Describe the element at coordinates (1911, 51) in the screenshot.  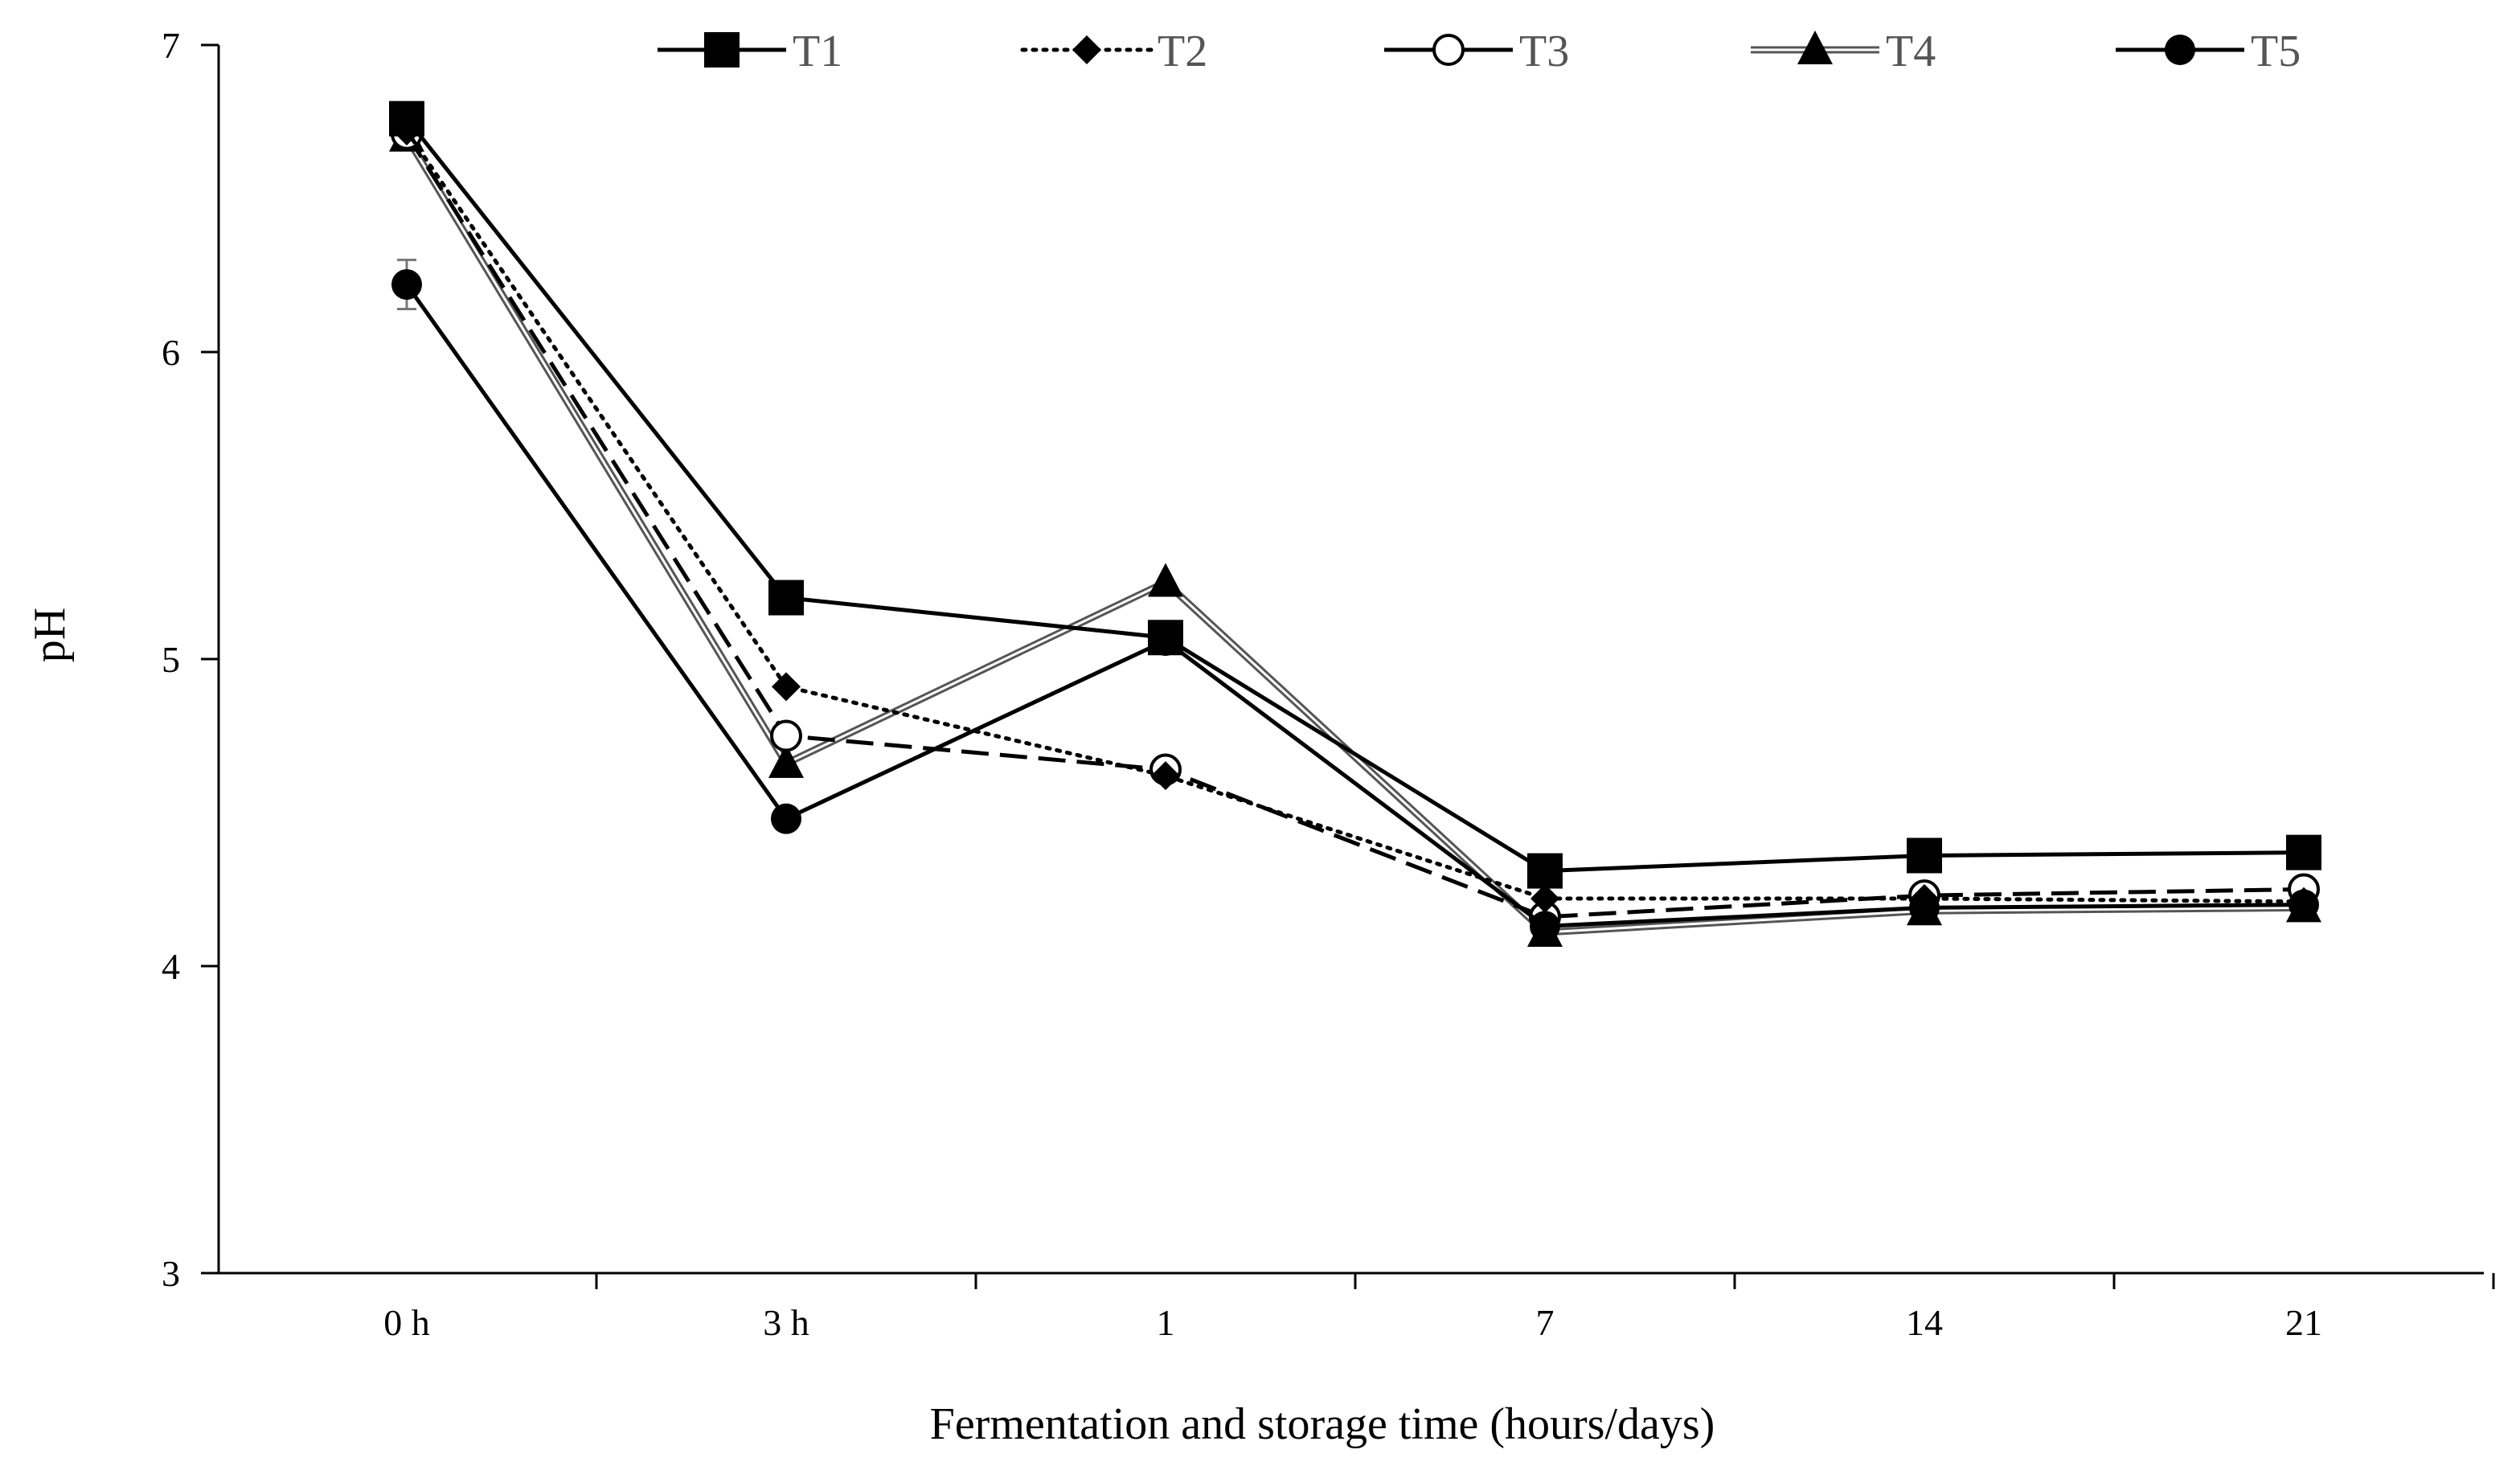
I see `legend-label-t4: T4` at that location.